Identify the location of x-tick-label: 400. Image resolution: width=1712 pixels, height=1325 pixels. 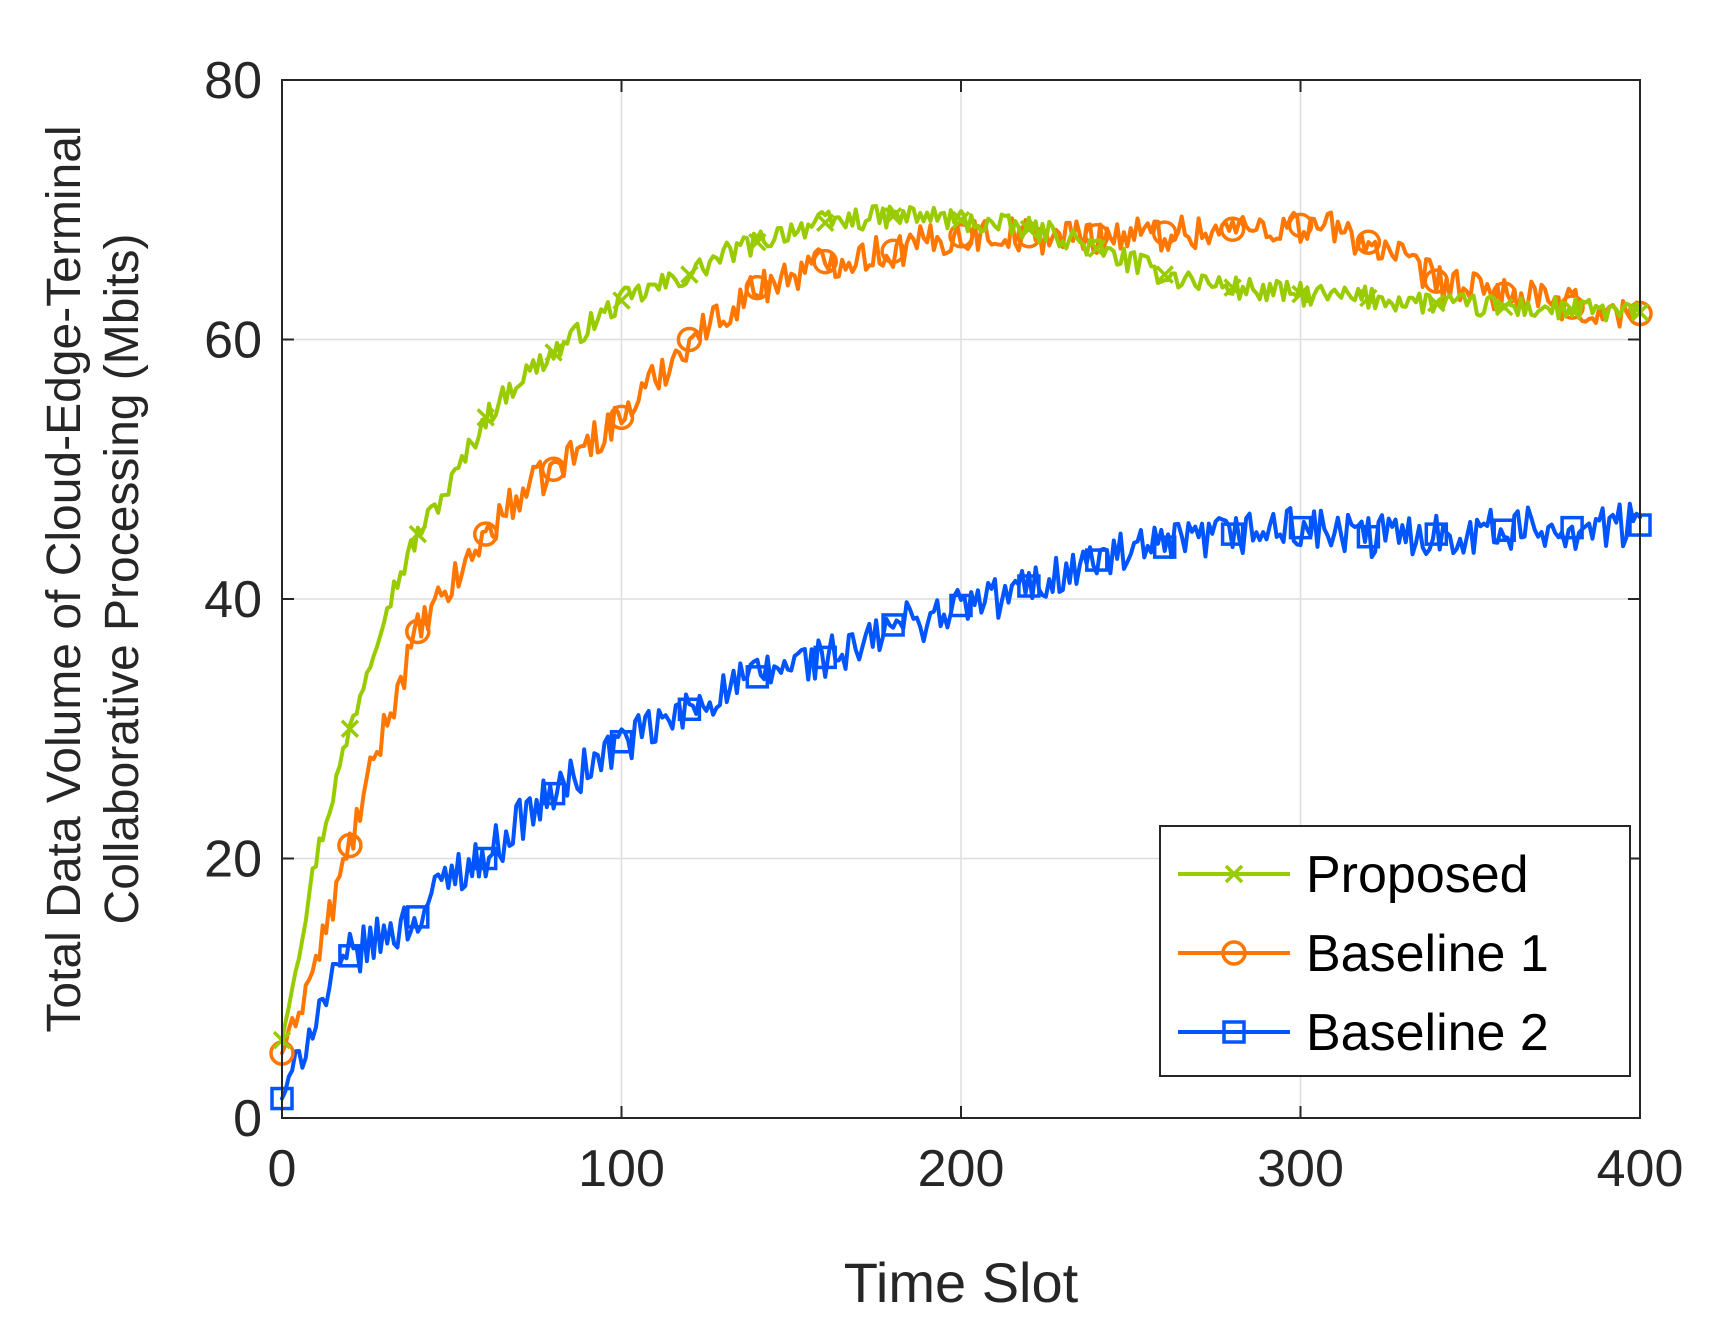
(1640, 1169).